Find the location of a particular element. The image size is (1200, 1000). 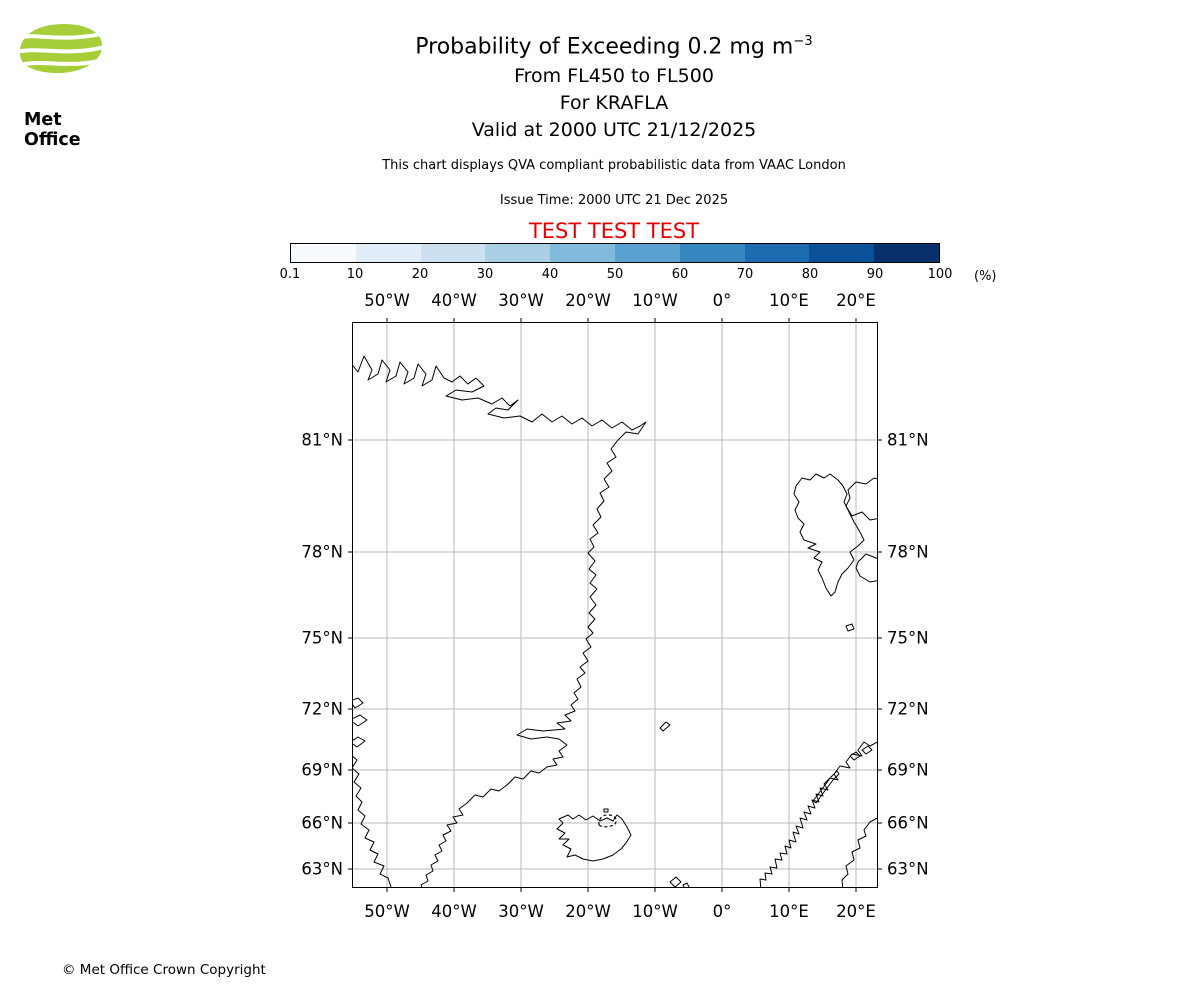

copyright-notice: © Met Office Crown Copyright is located at coordinates (164, 970).